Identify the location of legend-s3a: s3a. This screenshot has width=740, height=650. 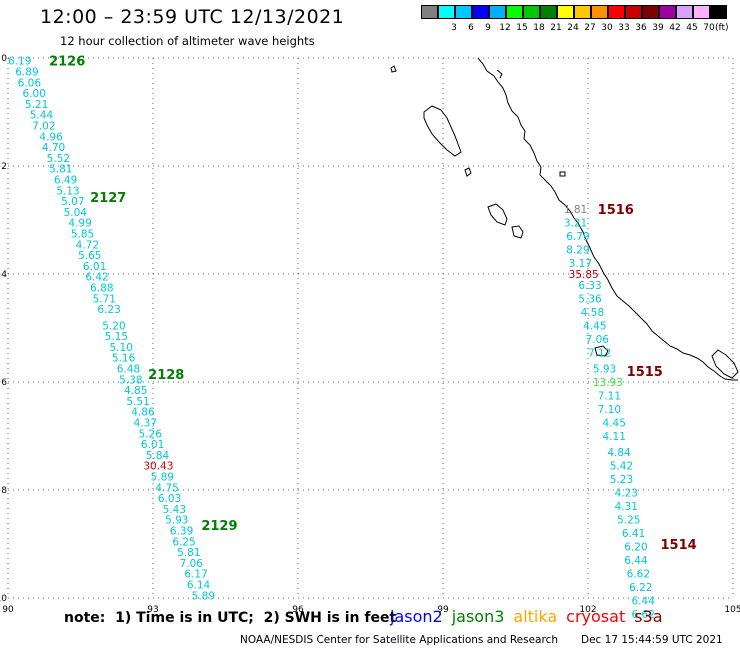
(648, 616).